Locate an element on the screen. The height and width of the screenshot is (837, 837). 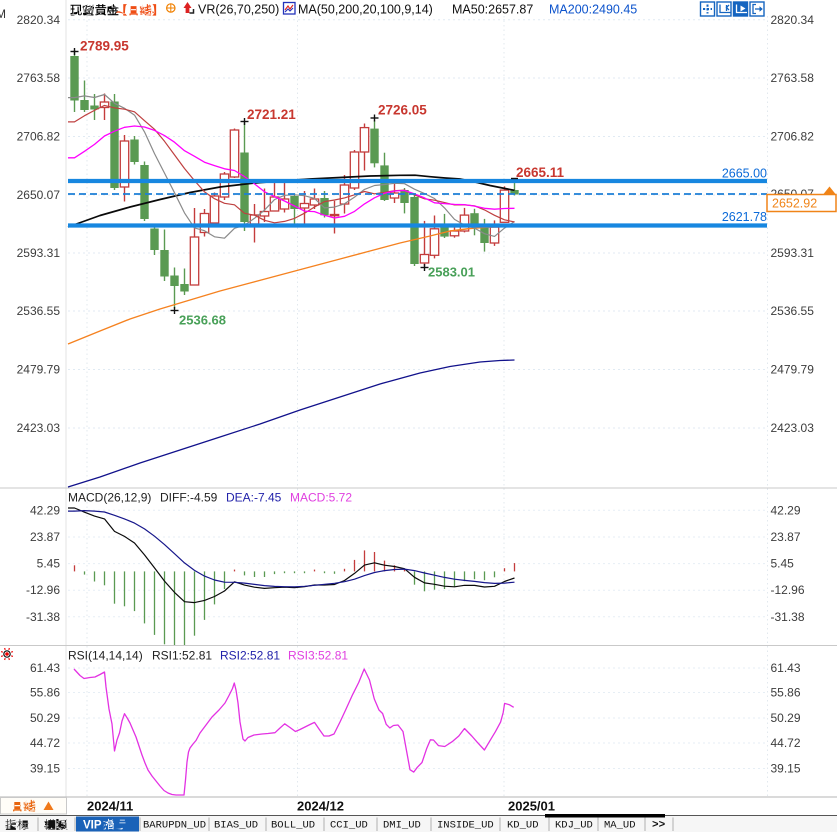
svg-text: MACD:5.72 is located at coordinates (321, 498).